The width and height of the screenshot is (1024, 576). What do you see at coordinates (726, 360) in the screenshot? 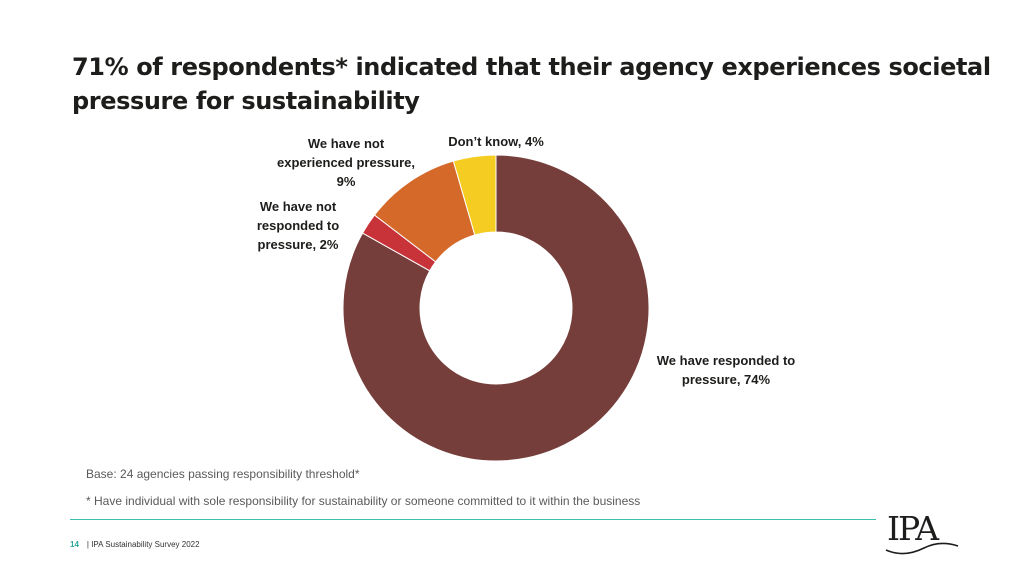
I see `slice-label-line: We have responded to` at bounding box center [726, 360].